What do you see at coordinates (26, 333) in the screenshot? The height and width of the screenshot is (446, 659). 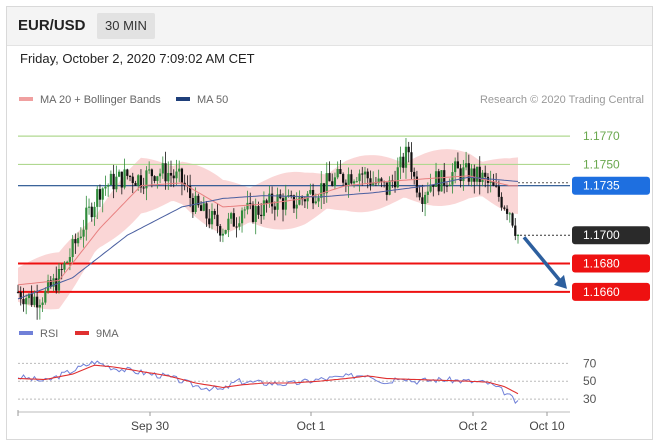 I see `rsi-legend-swatch` at bounding box center [26, 333].